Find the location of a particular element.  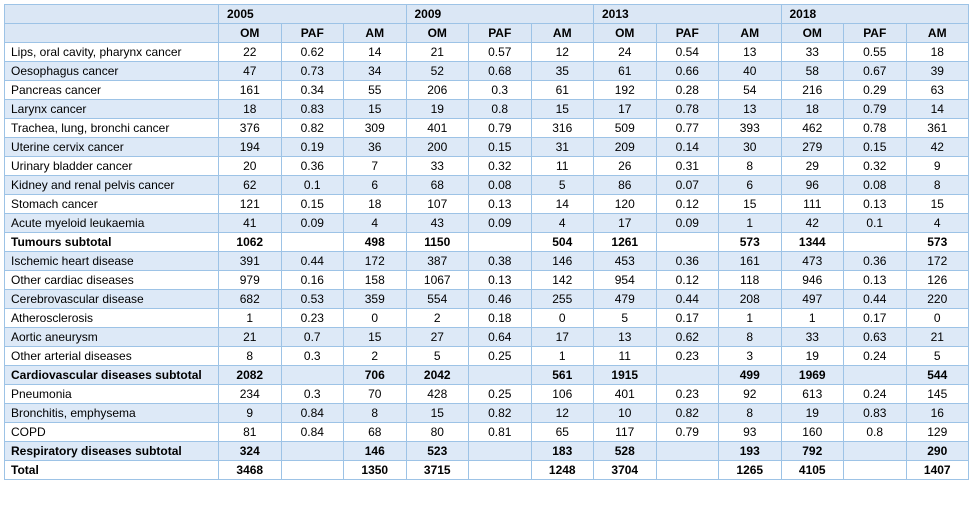

subtotal-row: Total 3468 1350 3715 1248 3704 1265 4105 1407 is located at coordinates (486, 470).